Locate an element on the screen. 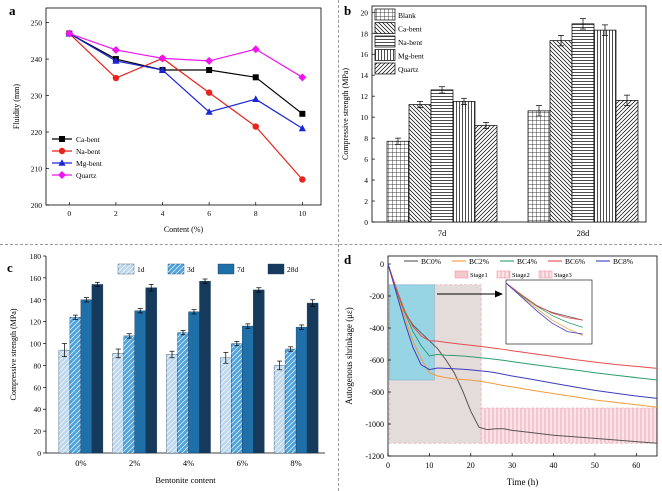 This screenshot has height=491, width=662. panel-d-legend-label: BC0% is located at coordinates (431, 261).